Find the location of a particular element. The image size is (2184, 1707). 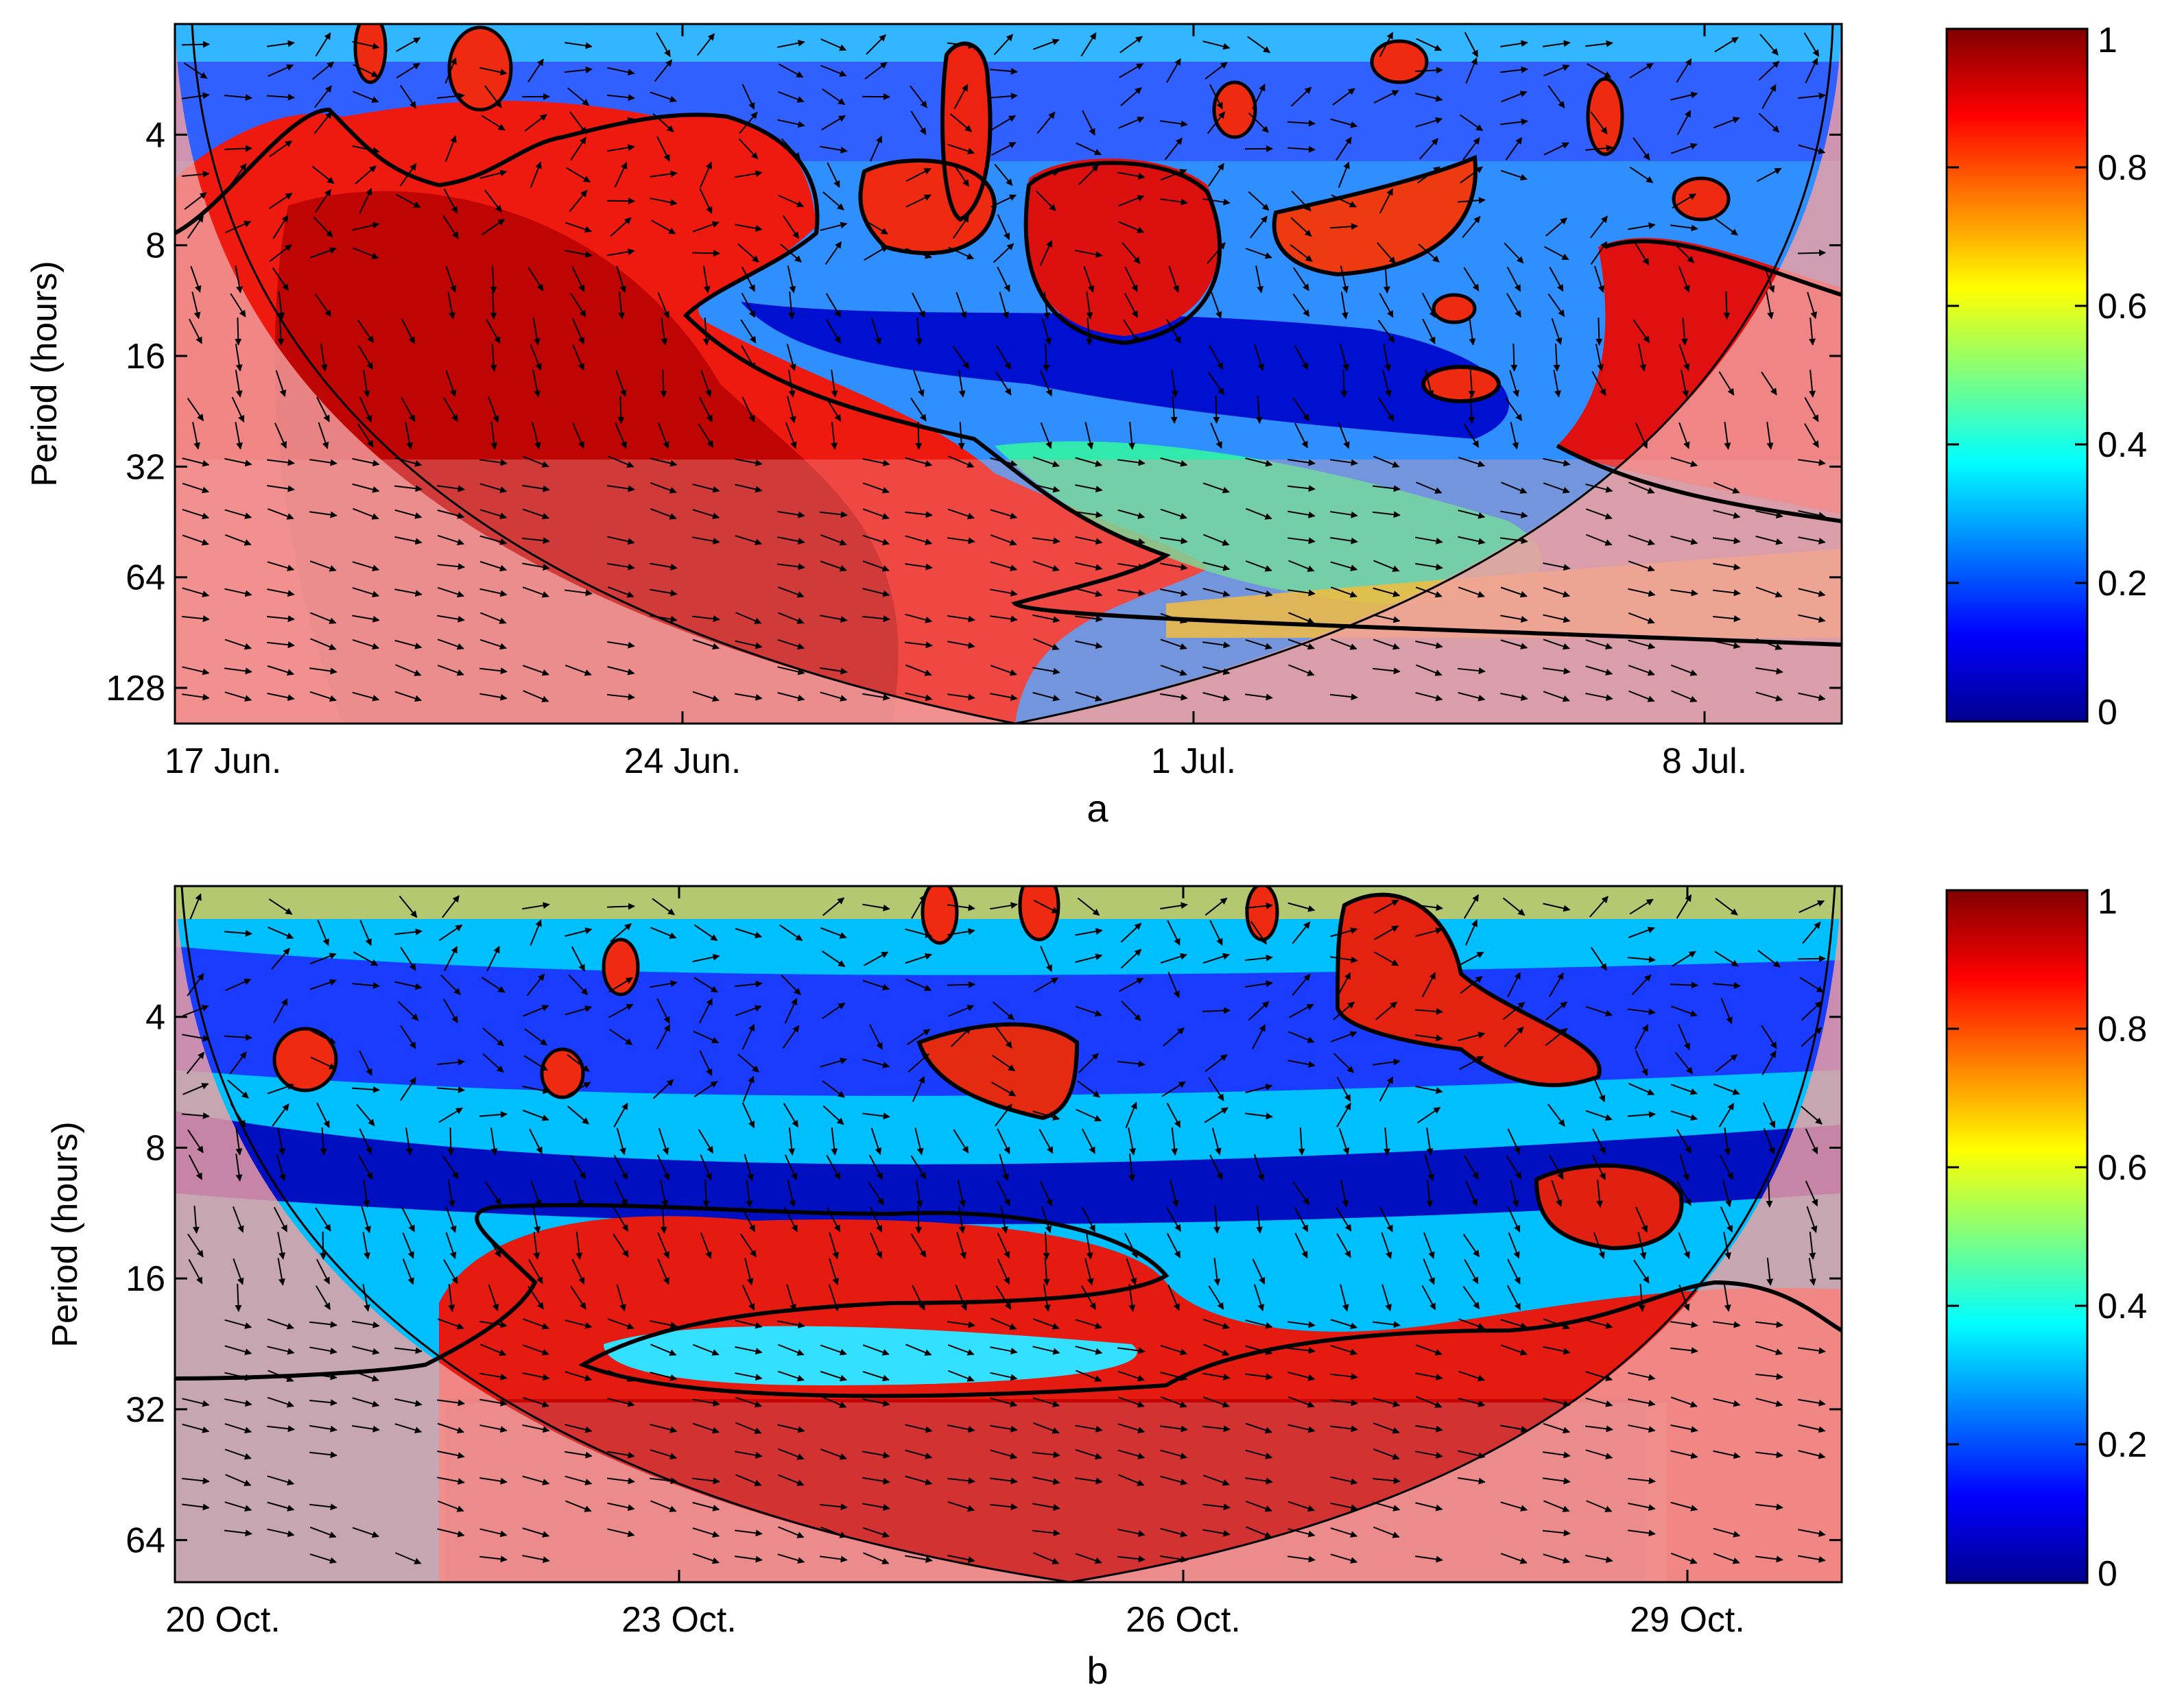

panel-b-label: b is located at coordinates (1097, 1670).